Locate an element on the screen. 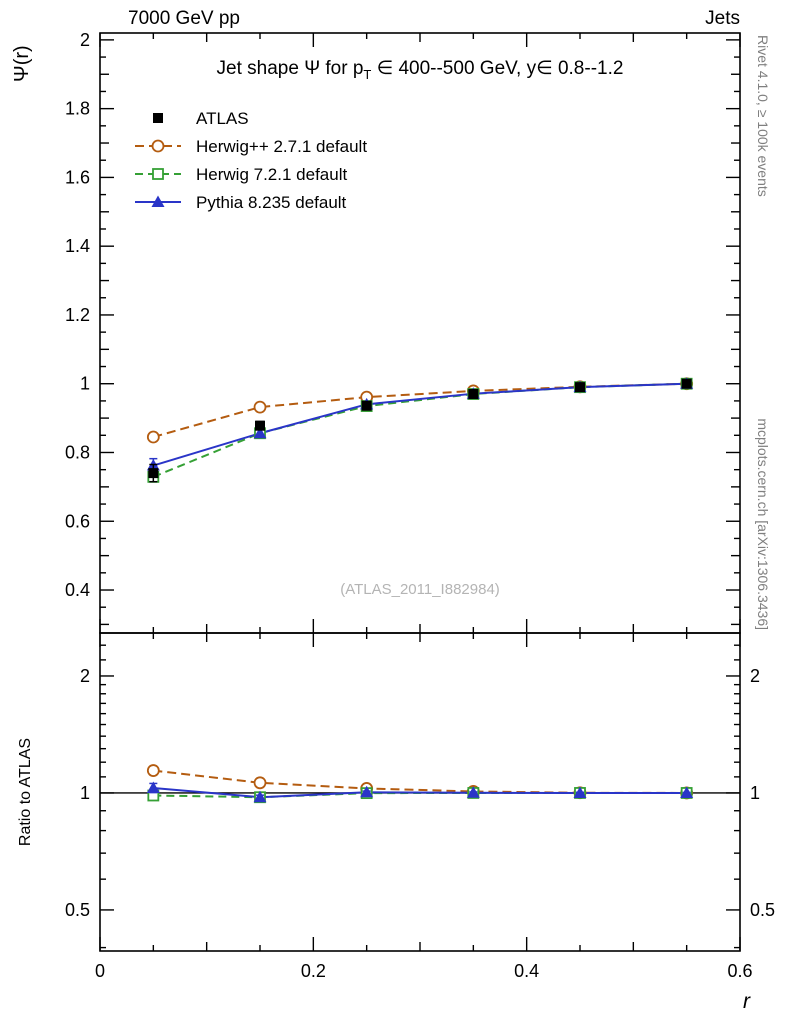 Image resolution: width=786 pixels, height=1024 pixels. tick-label-y-main: 1.6 is located at coordinates (77, 177).